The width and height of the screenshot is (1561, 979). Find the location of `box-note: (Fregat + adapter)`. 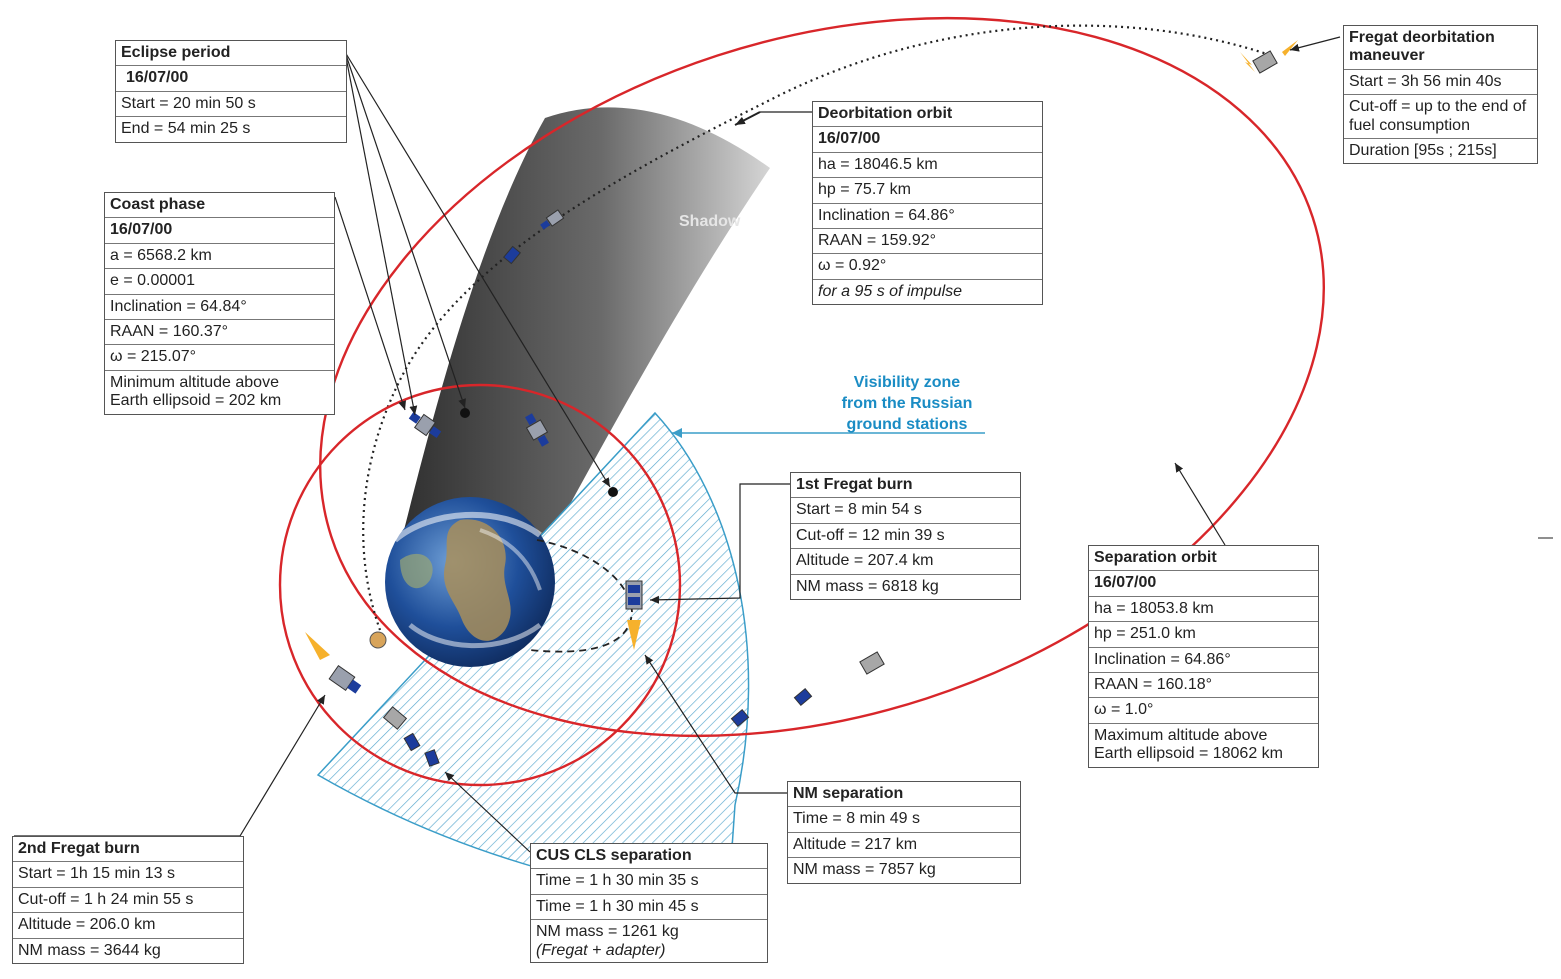

box-note: (Fregat + adapter) is located at coordinates (649, 951).